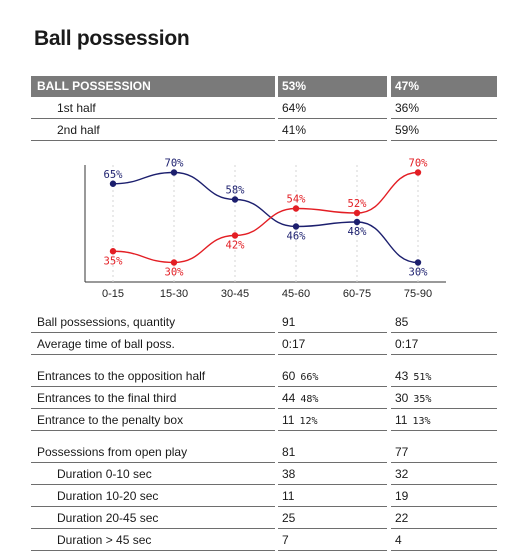  I want to click on stat-label: Ball possessions, quantity, so click(153, 322).